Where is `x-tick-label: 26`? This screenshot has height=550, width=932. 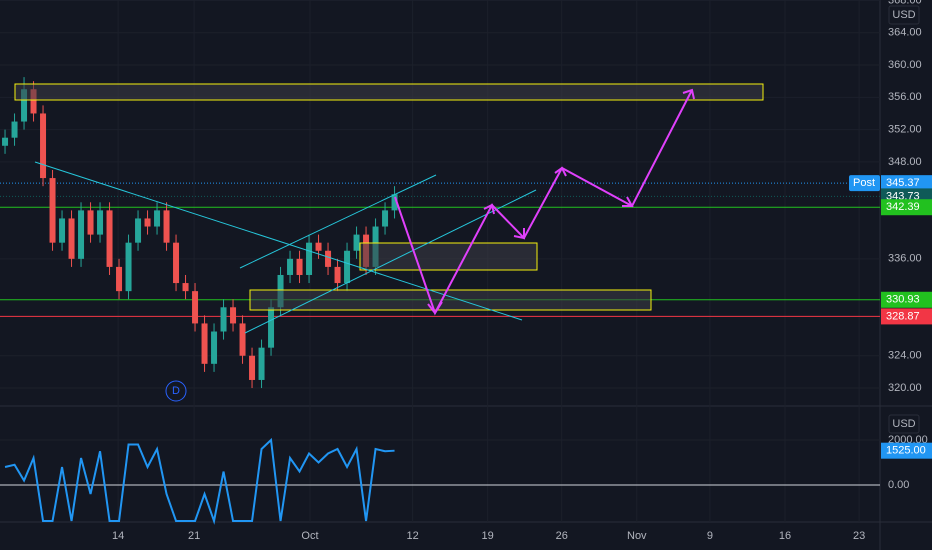 x-tick-label: 26 is located at coordinates (562, 536).